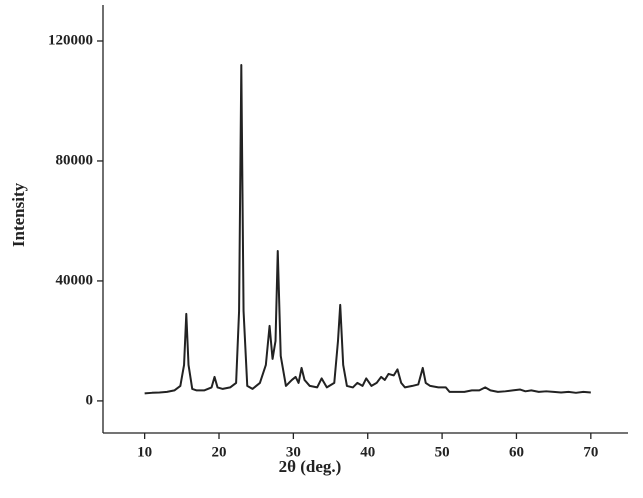  I want to click on y-axis-label: Intensity, so click(18, 214).